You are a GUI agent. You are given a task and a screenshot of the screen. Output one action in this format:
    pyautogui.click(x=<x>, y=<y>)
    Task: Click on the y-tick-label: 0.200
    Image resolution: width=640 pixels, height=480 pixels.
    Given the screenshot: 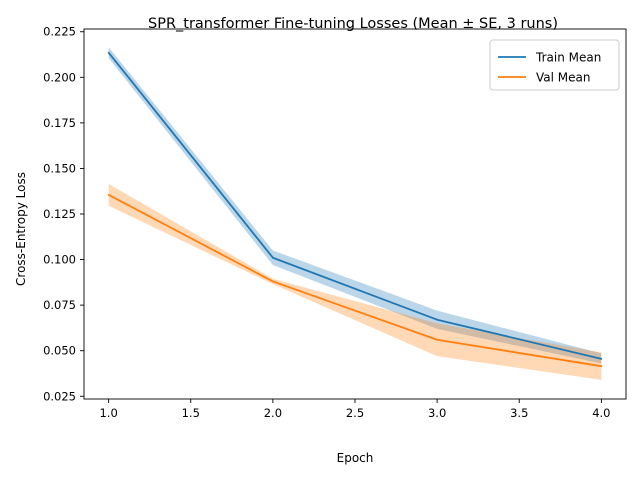 What is the action you would take?
    pyautogui.click(x=59, y=77)
    